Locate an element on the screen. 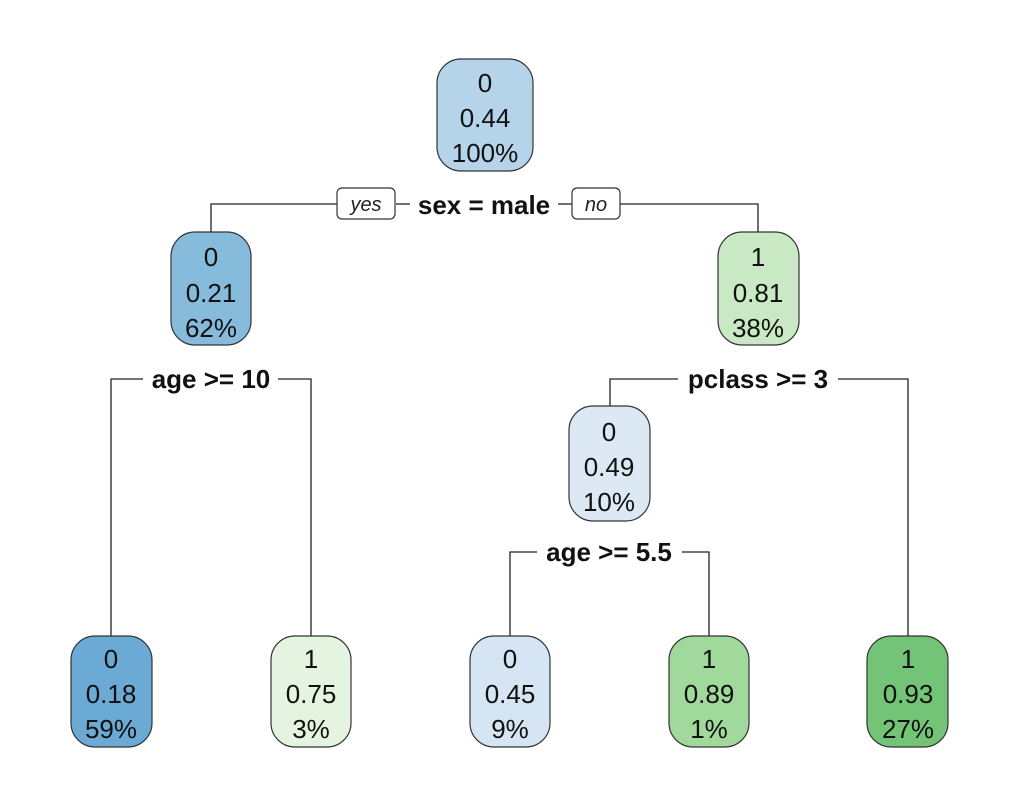  edge-male-to-child is located at coordinates (295, 507).